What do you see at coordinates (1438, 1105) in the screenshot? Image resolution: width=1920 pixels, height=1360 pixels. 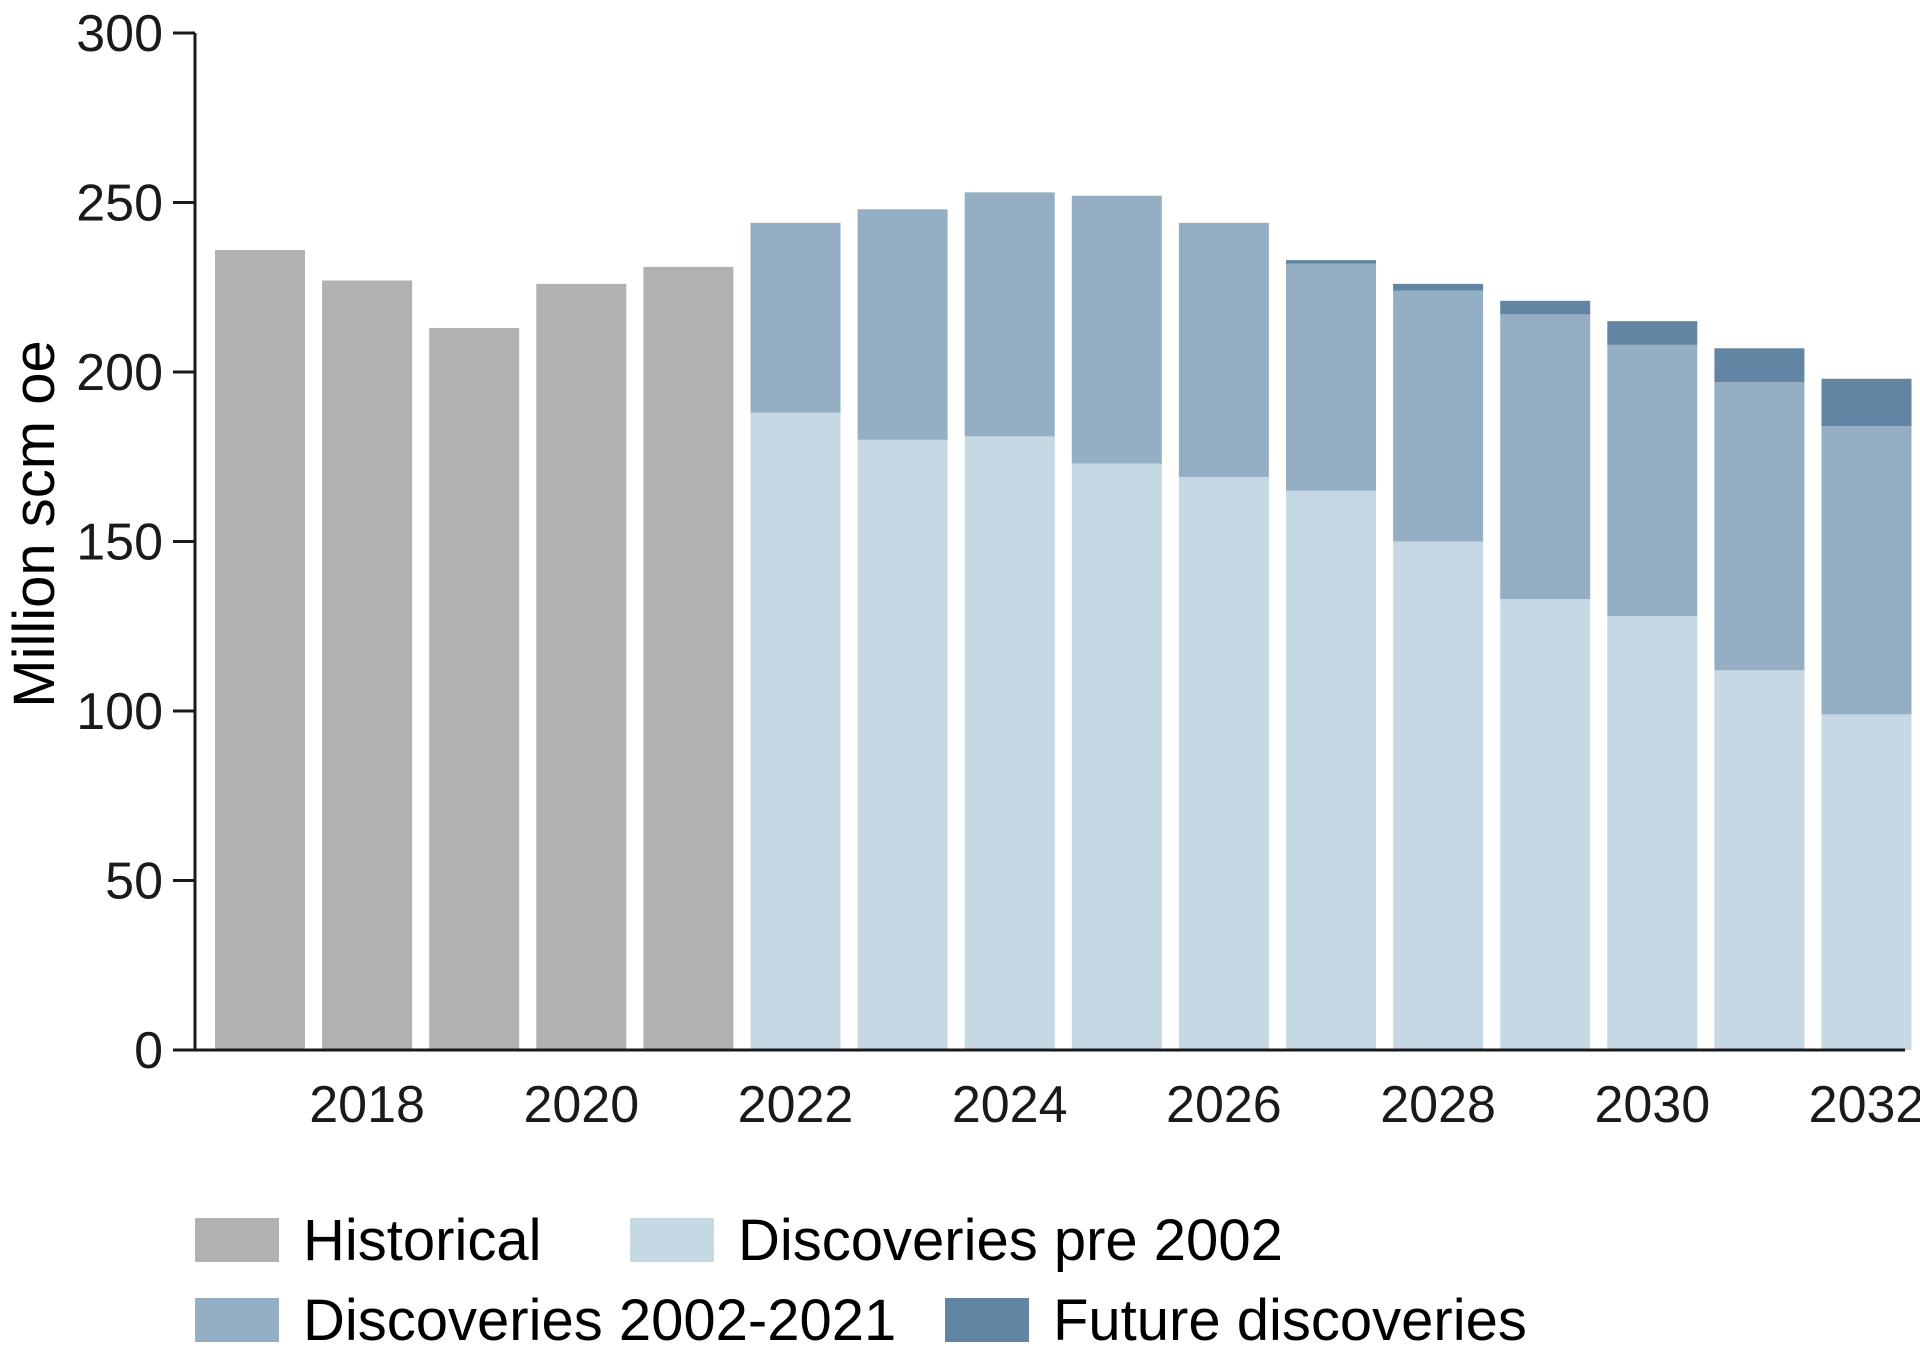 I see `x-tick-label-2028: 2028` at bounding box center [1438, 1105].